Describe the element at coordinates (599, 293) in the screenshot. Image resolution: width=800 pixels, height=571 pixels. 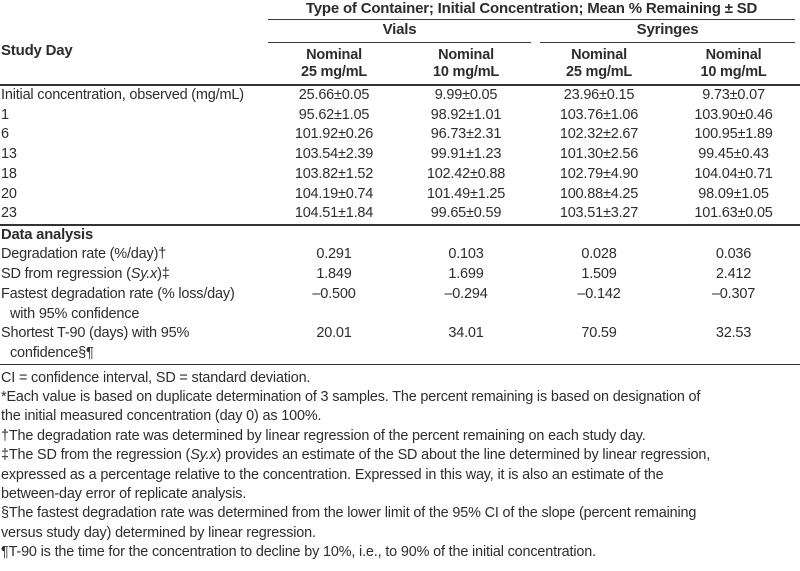
I see `data-cell: –0.142` at that location.